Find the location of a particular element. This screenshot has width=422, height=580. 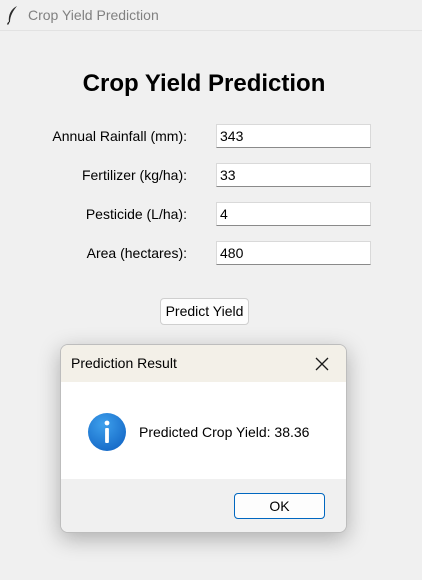

close-icon is located at coordinates (322, 364).